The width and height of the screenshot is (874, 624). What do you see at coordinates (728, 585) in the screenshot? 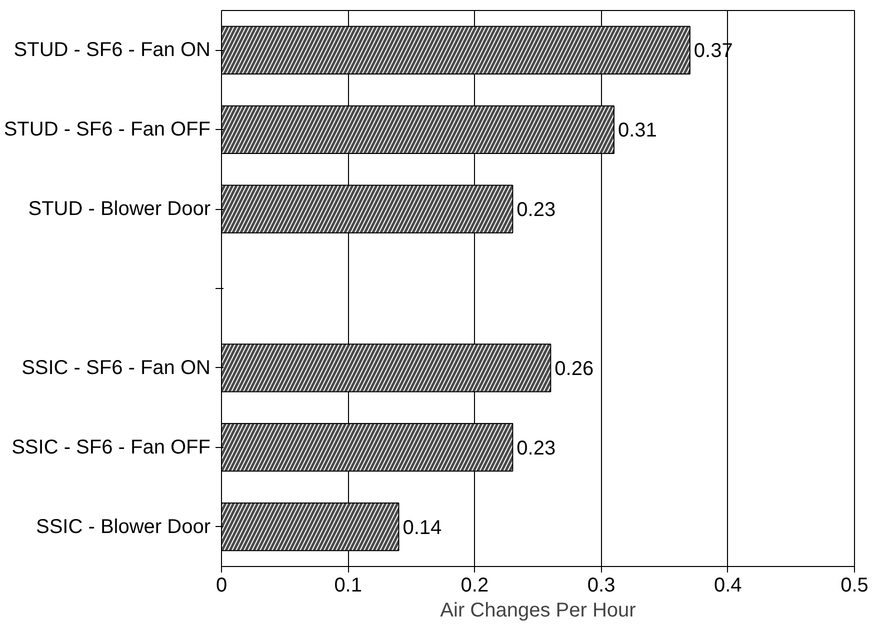
I see `x-tick-label: 0.4` at bounding box center [728, 585].